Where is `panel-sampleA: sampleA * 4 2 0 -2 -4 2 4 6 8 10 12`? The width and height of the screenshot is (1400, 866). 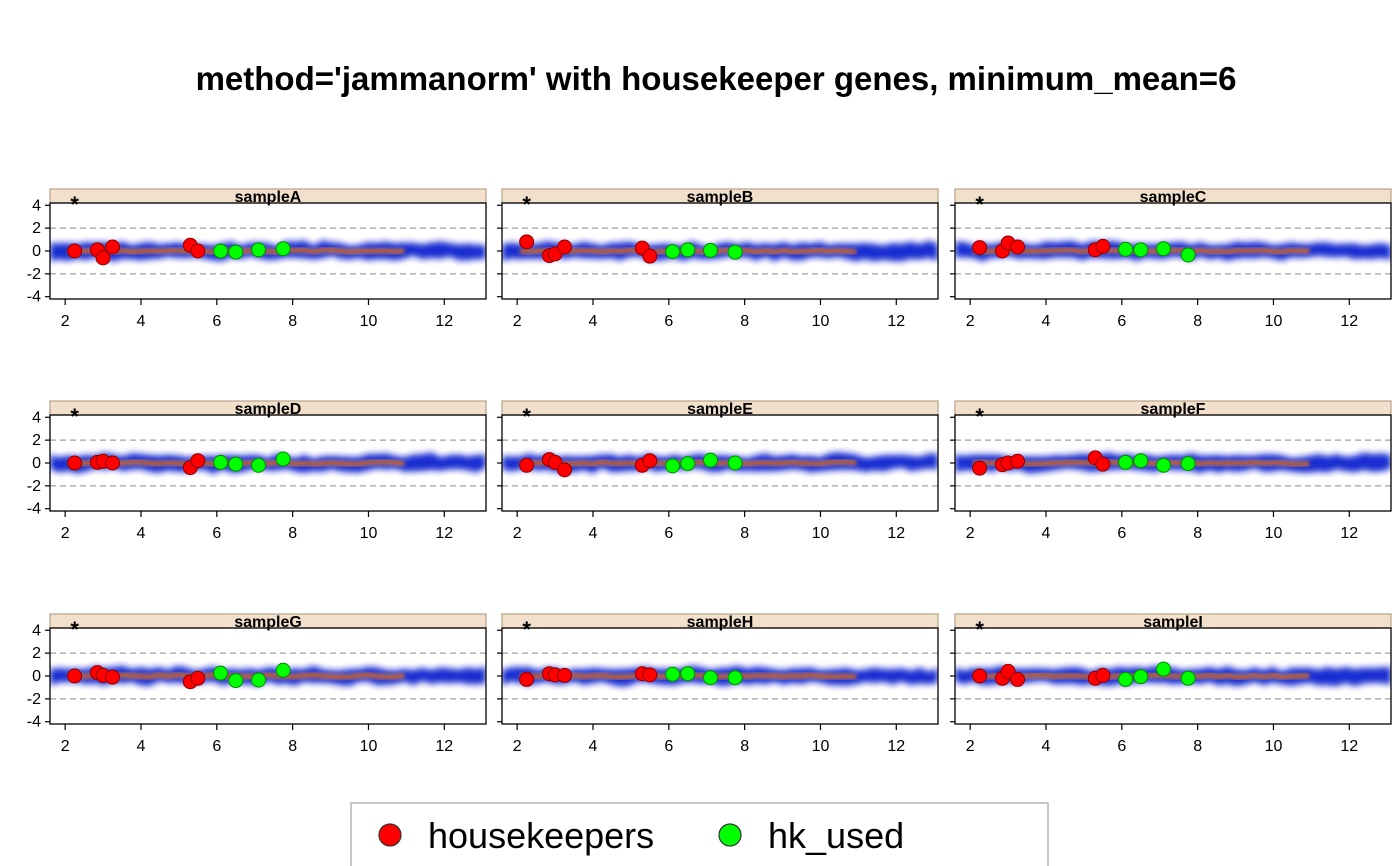 panel-sampleA: sampleA * 4 2 0 -2 -4 2 4 6 8 10 12 is located at coordinates (257, 259).